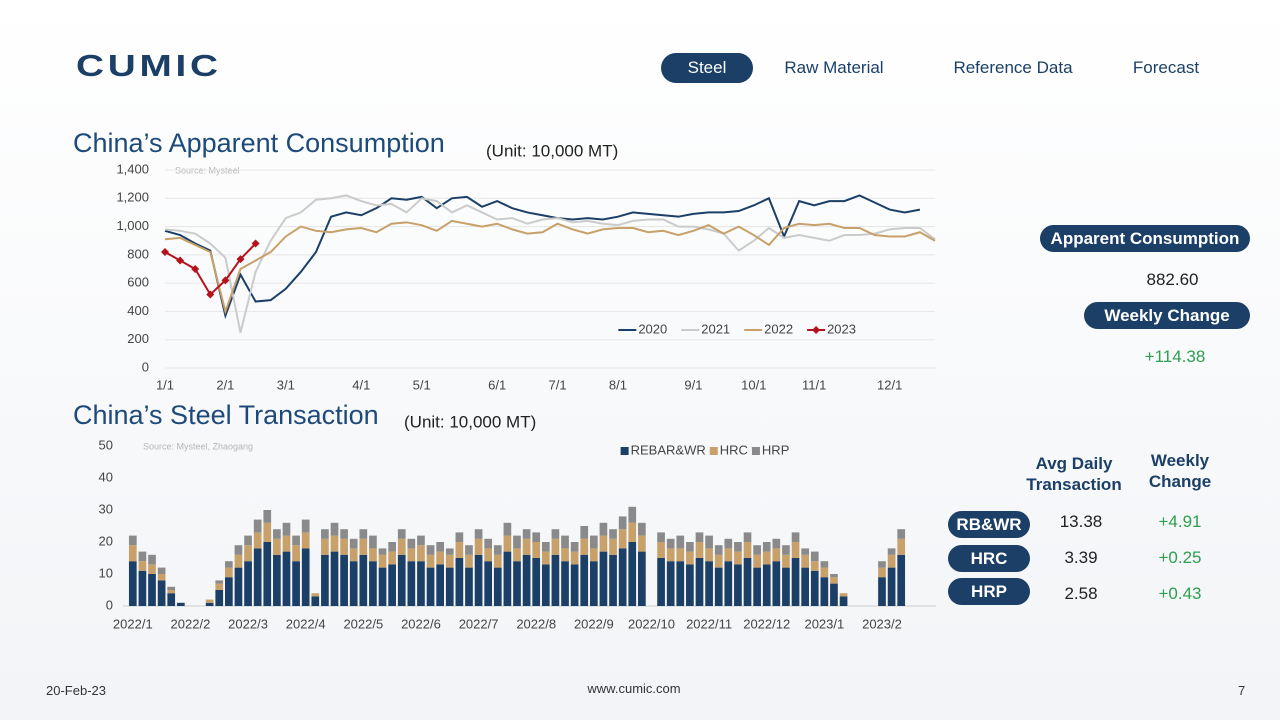 The image size is (1280, 720). What do you see at coordinates (138, 253) in the screenshot?
I see `y-tick-label: 800` at bounding box center [138, 253].